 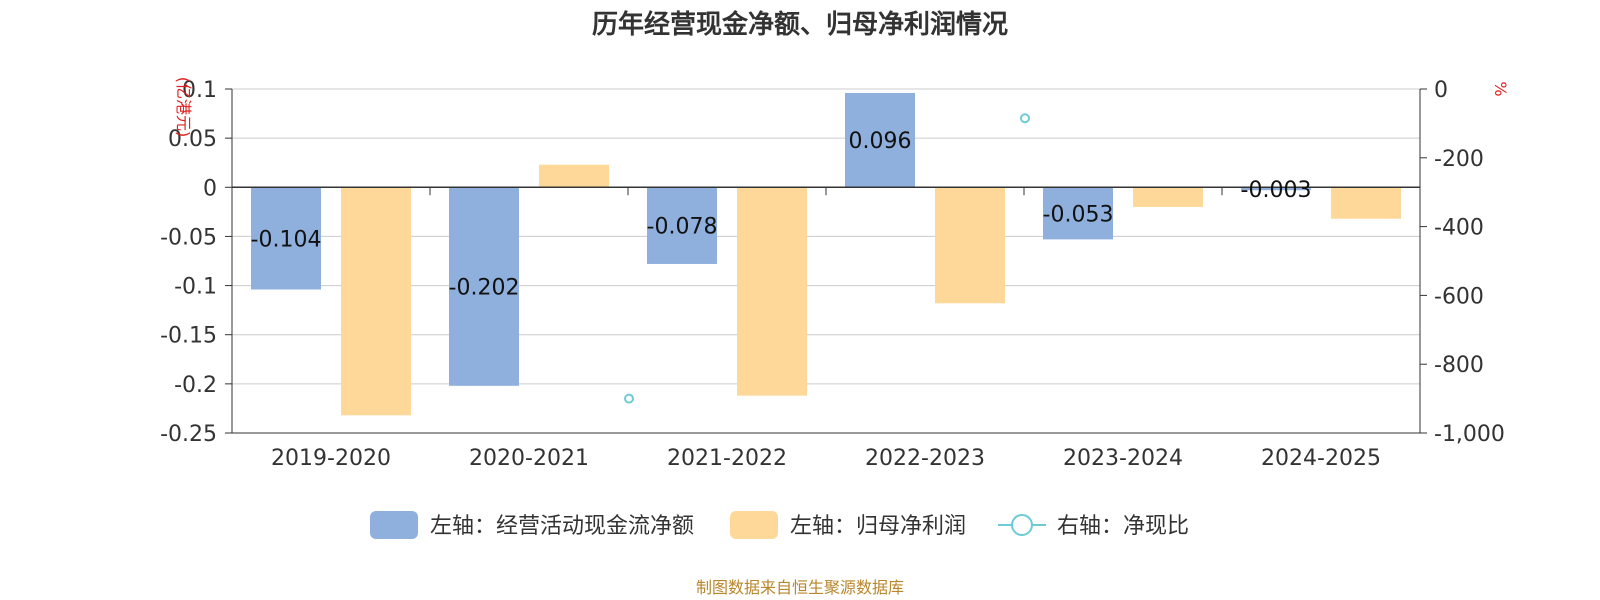 I want to click on x-tick-label: 2021-2022, so click(x=727, y=458).